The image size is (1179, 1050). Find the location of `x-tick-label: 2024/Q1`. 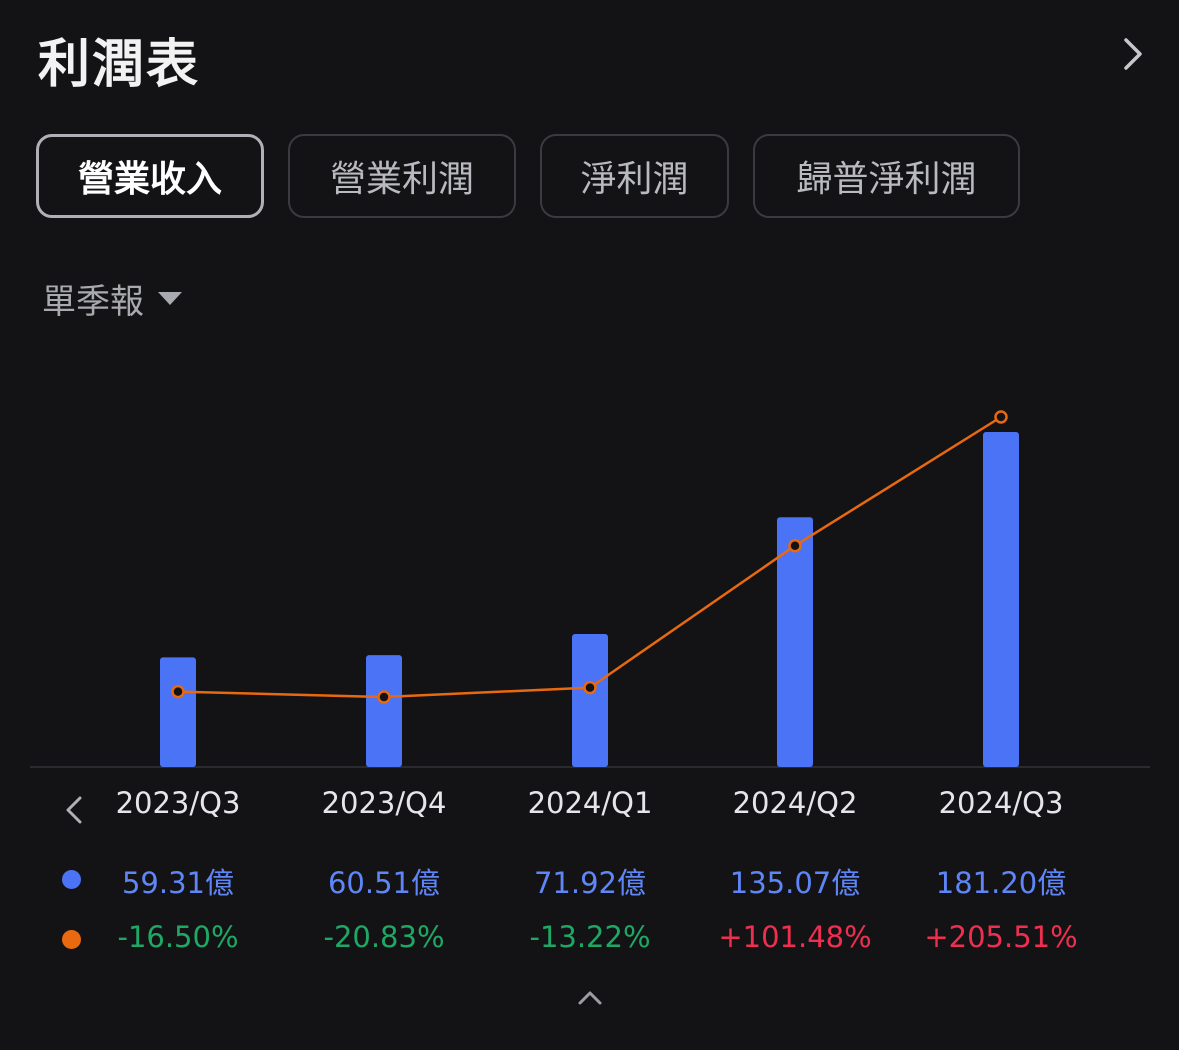

x-tick-label: 2024/Q1 is located at coordinates (590, 803).